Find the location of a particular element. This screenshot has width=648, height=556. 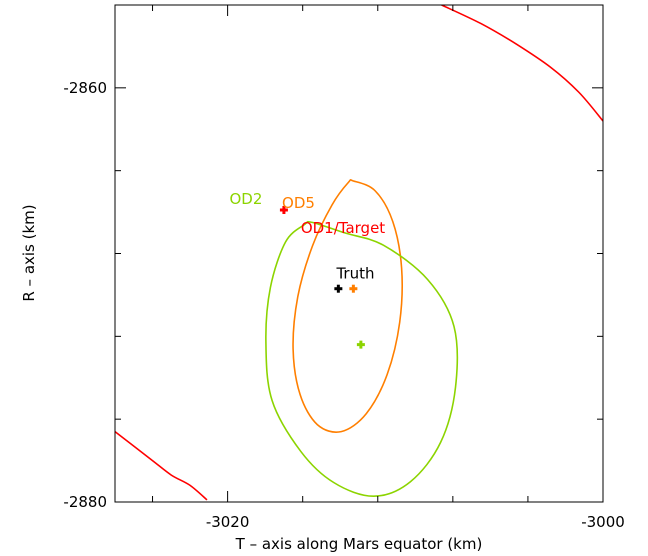

x-tick-label: -3000 is located at coordinates (603, 522).